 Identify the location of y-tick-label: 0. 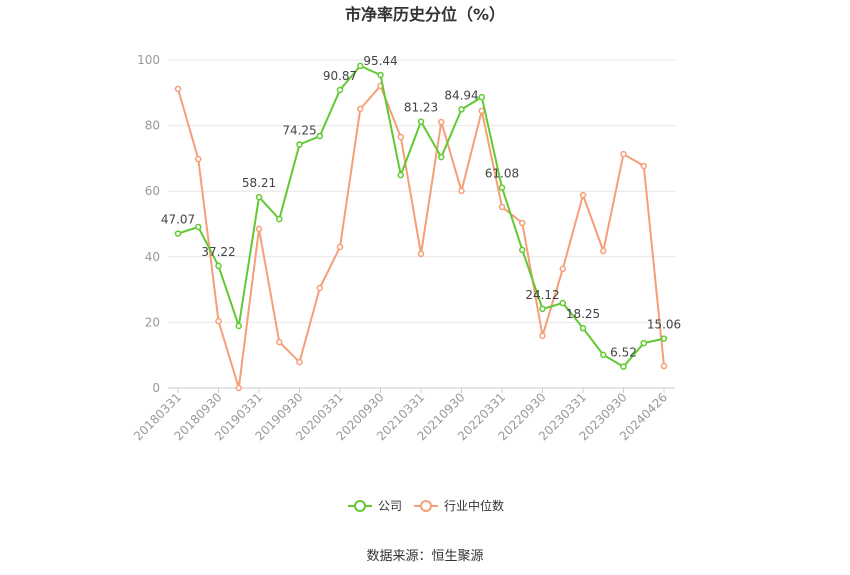
(156, 388).